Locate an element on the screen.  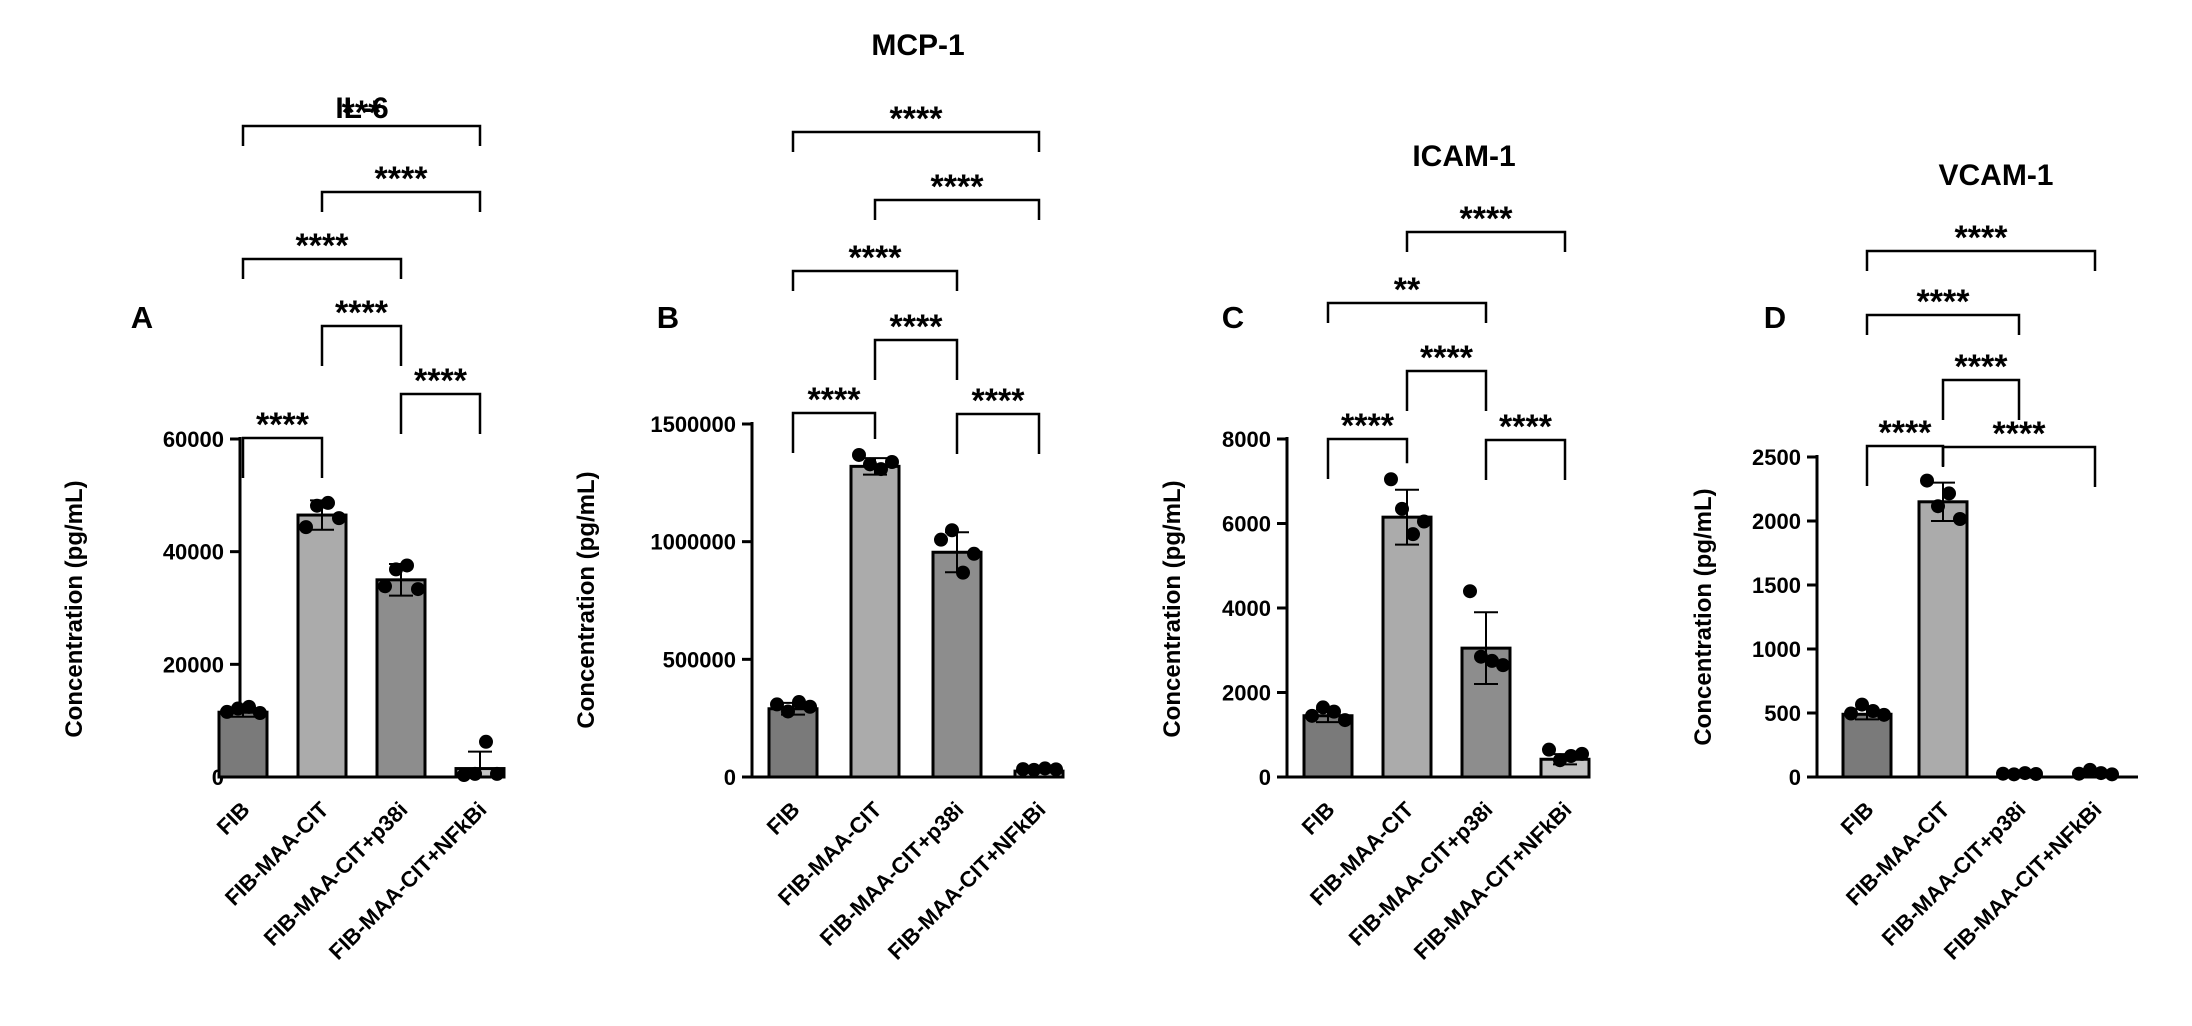
chart-title: ICAM-1 is located at coordinates (1463, 156).